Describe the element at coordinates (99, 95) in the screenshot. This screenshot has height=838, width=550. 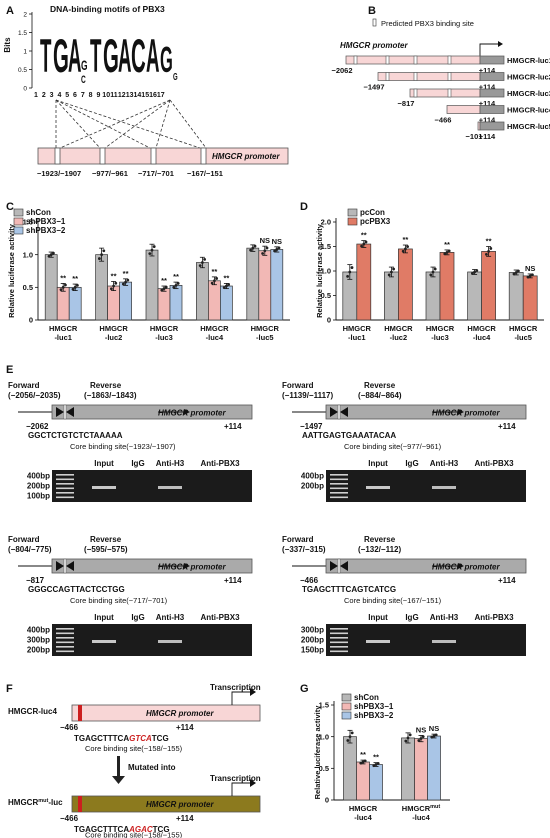
I see `panel-a-xticks: 1 2 3 4 5 6 7 8 9 10 11 12 13 14 15 16 17` at that location.